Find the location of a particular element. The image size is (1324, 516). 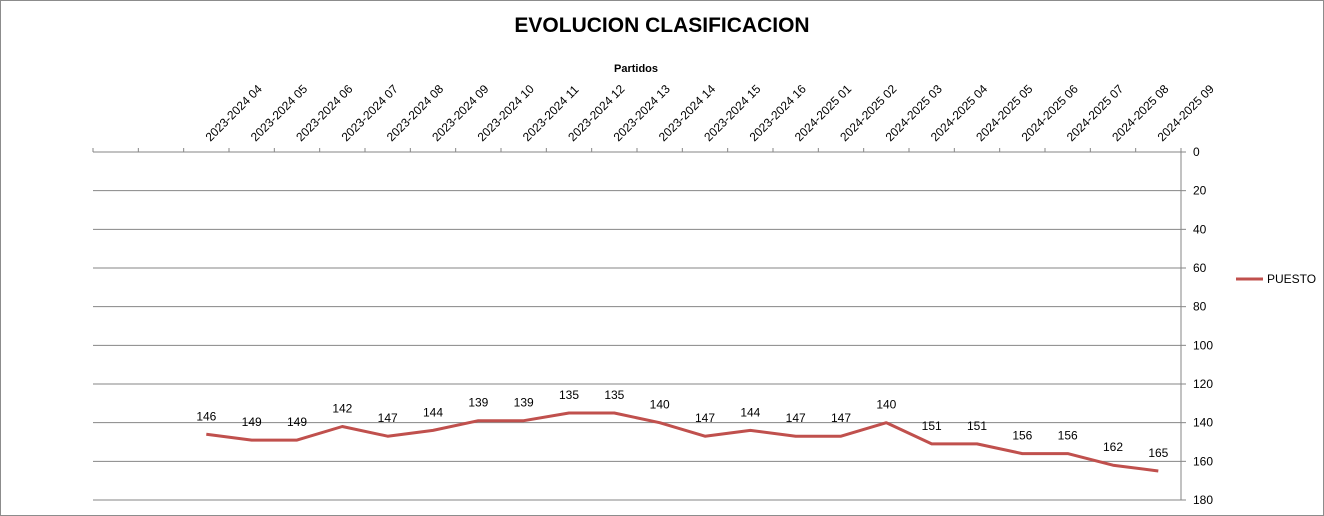

series-layer is located at coordinates (682, 442).